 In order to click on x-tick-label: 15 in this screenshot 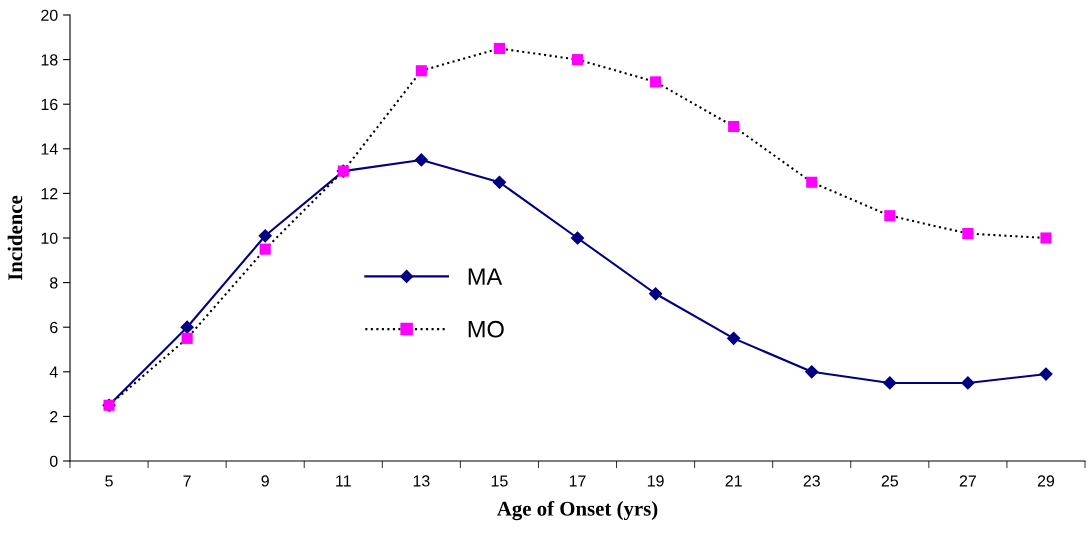, I will do `click(499, 481)`.